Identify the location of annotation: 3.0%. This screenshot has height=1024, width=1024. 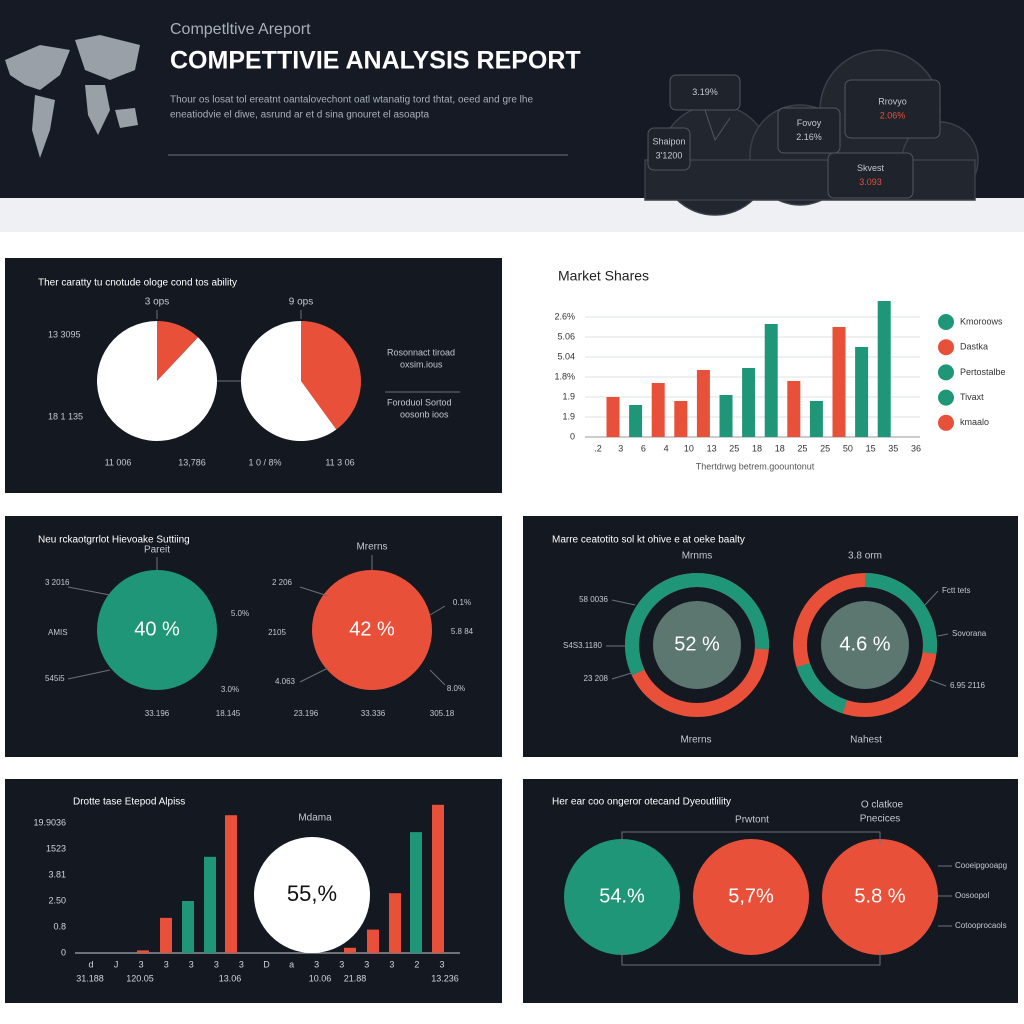
(230, 689).